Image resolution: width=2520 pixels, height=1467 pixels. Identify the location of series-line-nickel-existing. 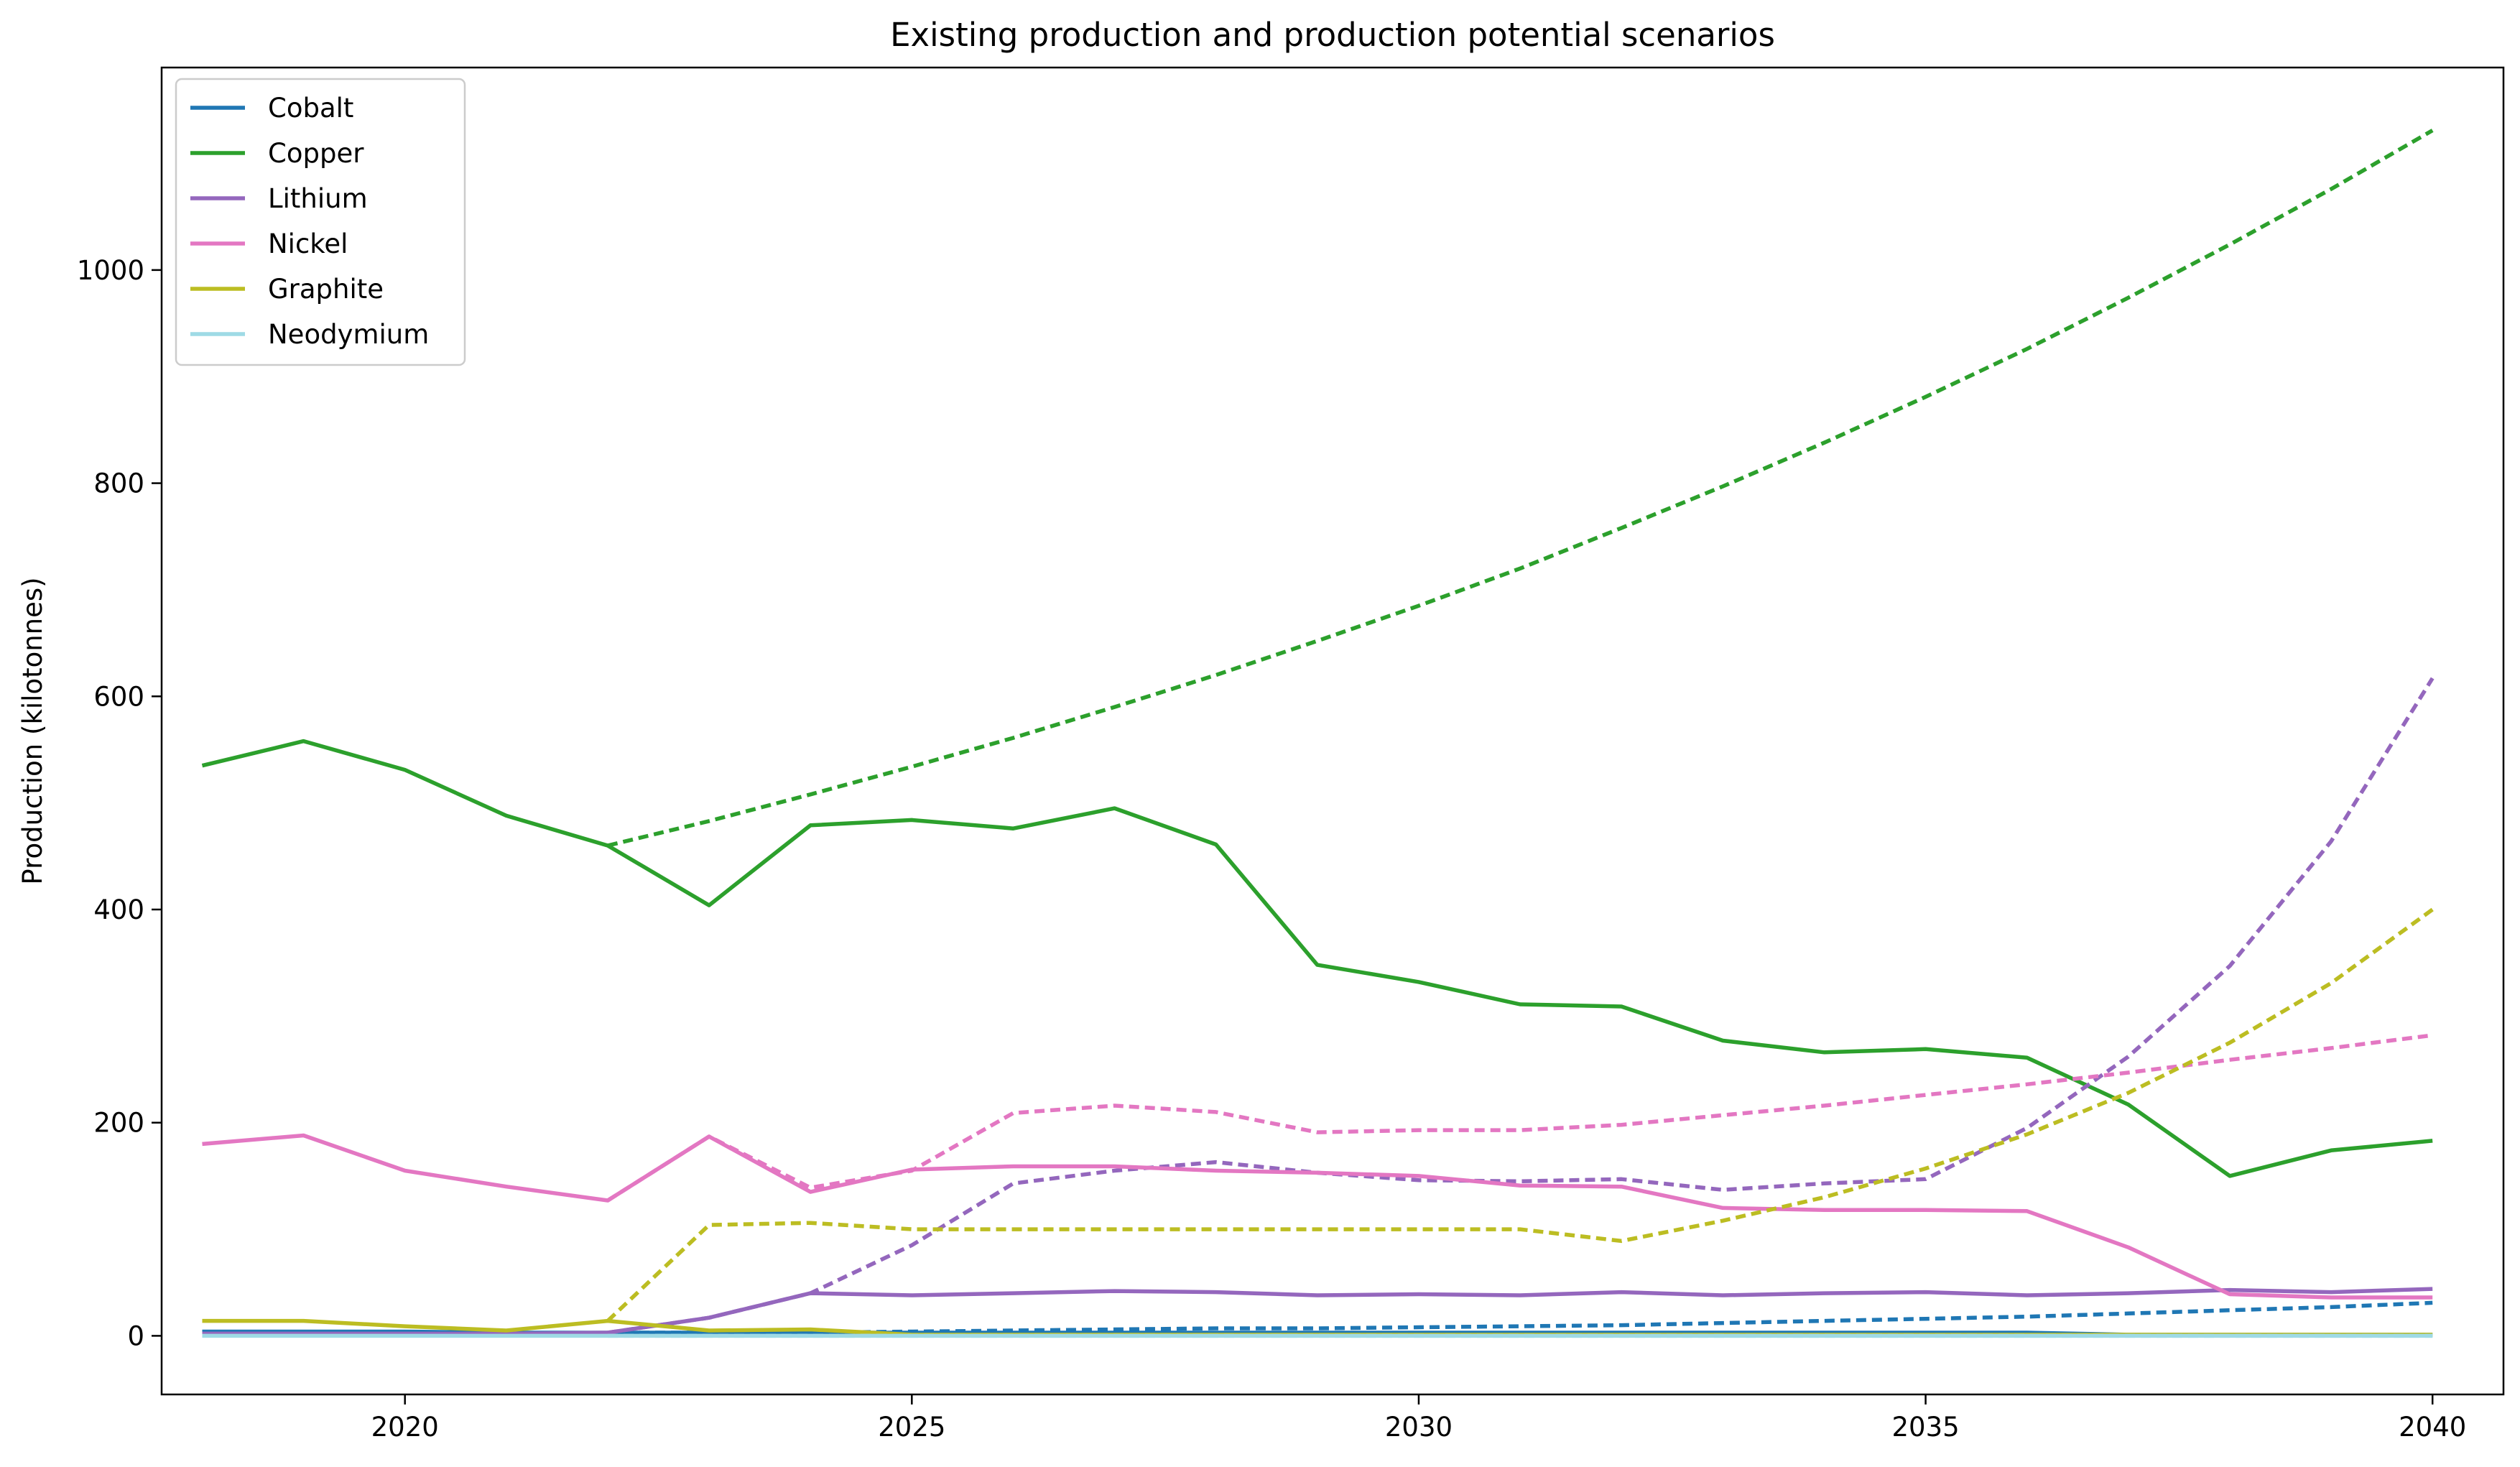
(1317, 1216).